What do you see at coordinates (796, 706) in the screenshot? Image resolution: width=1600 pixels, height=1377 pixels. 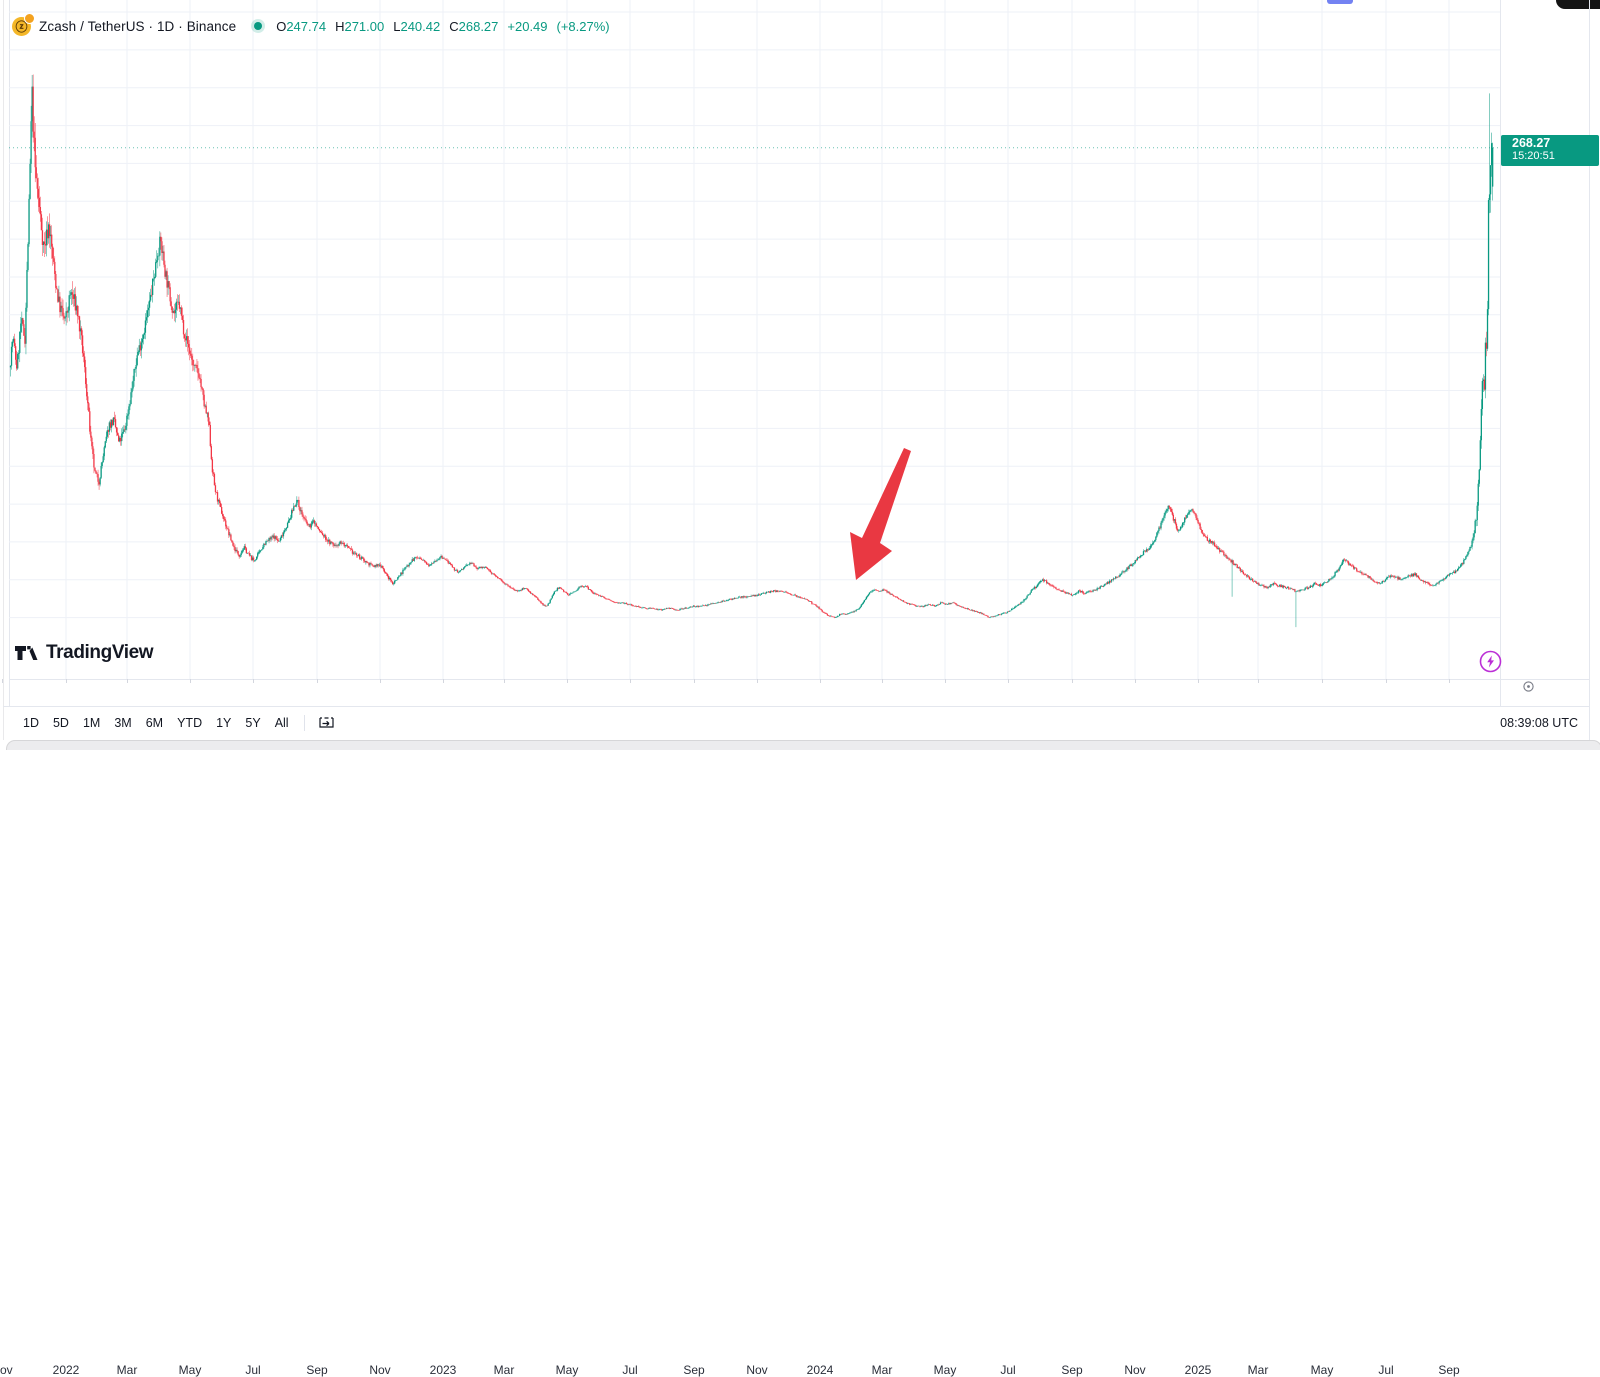 I see `toolbar-top-border` at bounding box center [796, 706].